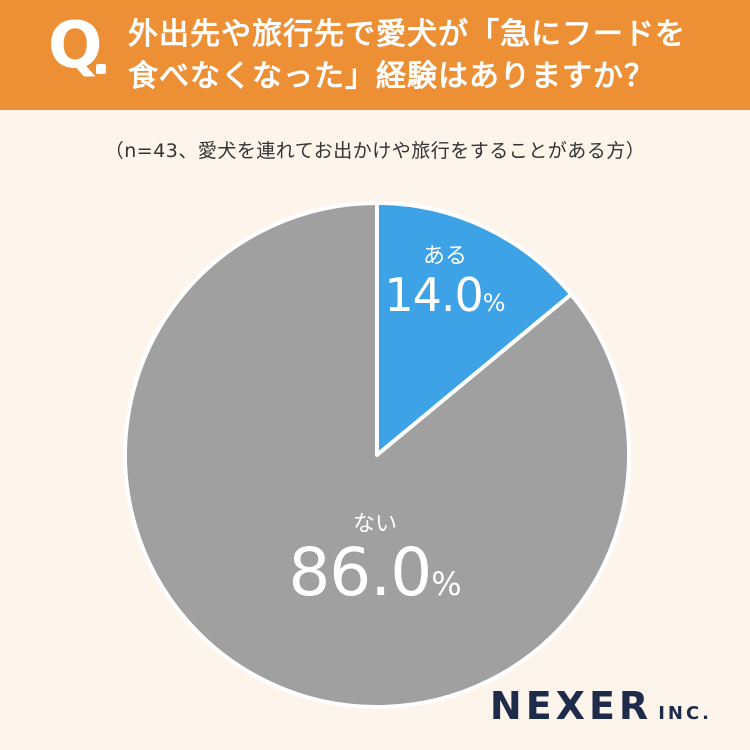 This screenshot has height=750, width=750. I want to click on slice-label-nai: ない 86.0%, so click(375, 558).